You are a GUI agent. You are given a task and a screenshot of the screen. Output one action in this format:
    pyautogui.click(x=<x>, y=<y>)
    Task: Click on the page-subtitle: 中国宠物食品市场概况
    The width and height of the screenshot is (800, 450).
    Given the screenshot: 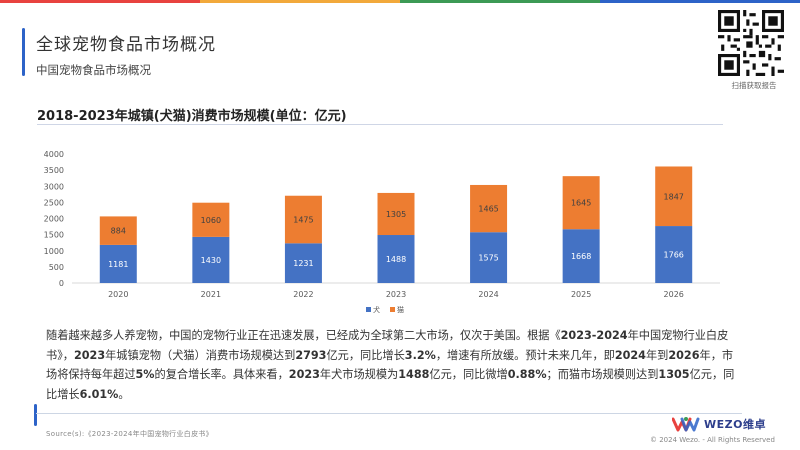 What is the action you would take?
    pyautogui.click(x=93, y=70)
    